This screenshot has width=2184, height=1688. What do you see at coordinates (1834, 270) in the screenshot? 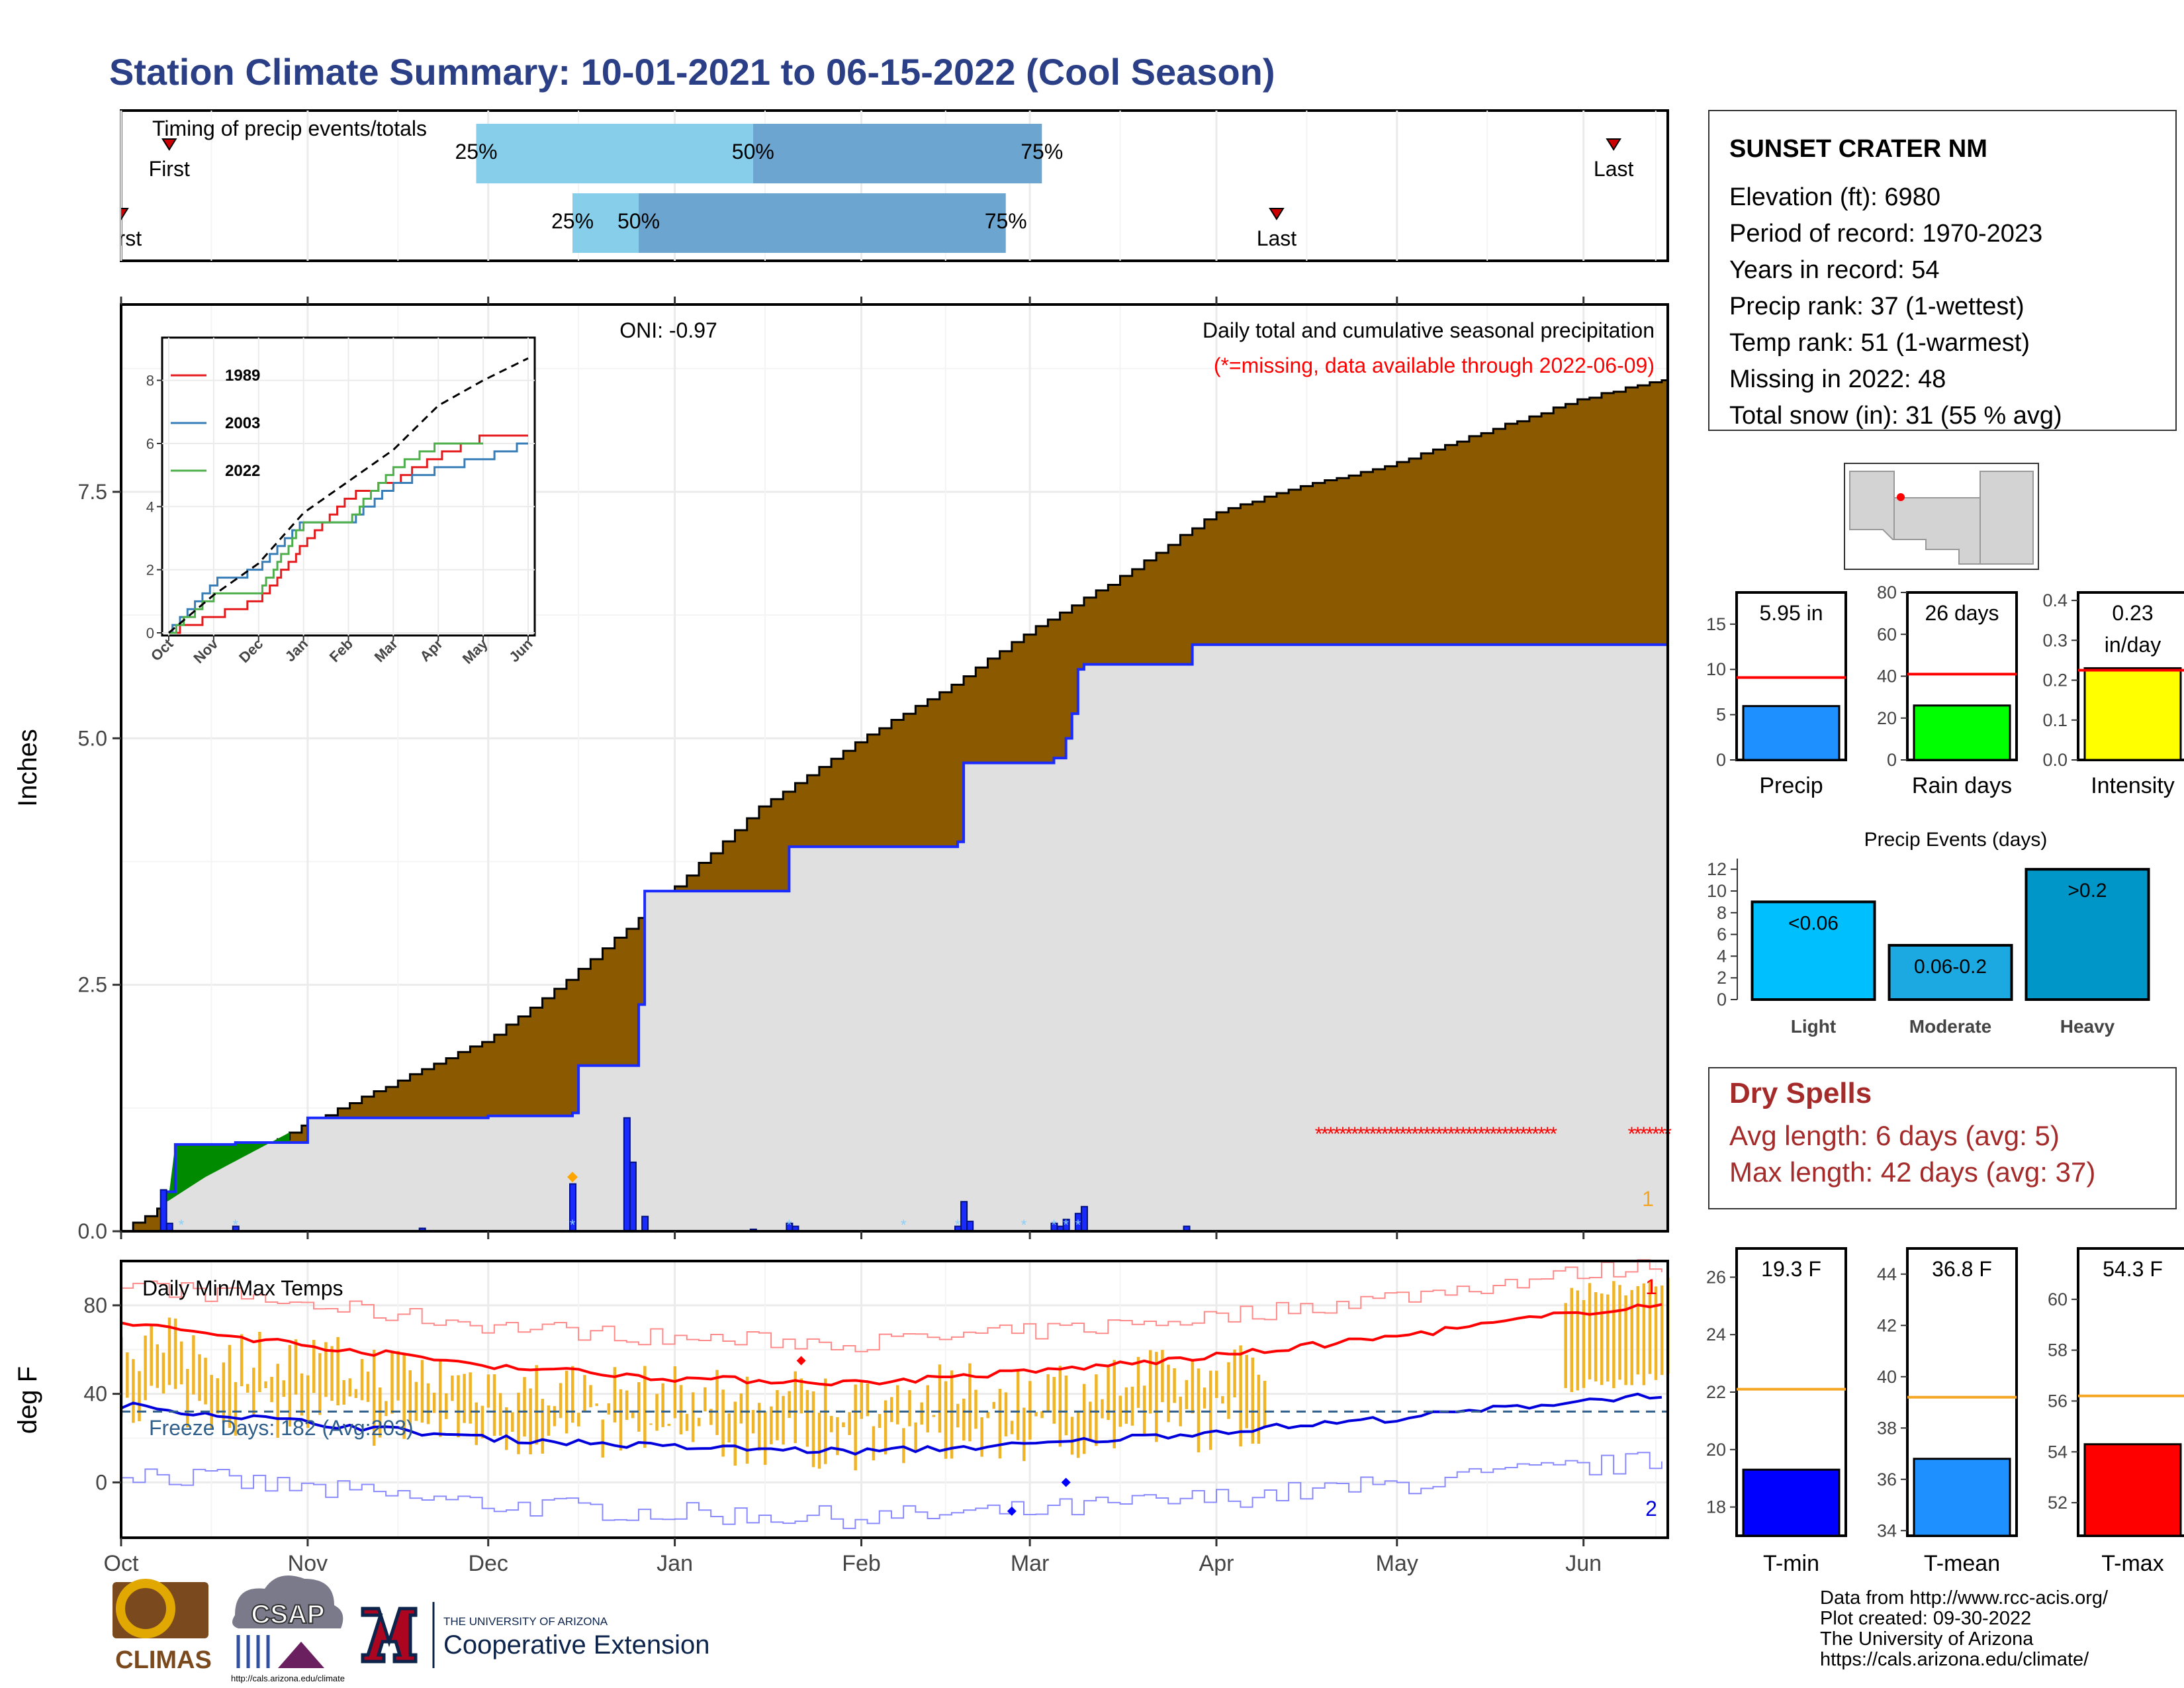
I see `station-line: Years in record: 54` at bounding box center [1834, 270].